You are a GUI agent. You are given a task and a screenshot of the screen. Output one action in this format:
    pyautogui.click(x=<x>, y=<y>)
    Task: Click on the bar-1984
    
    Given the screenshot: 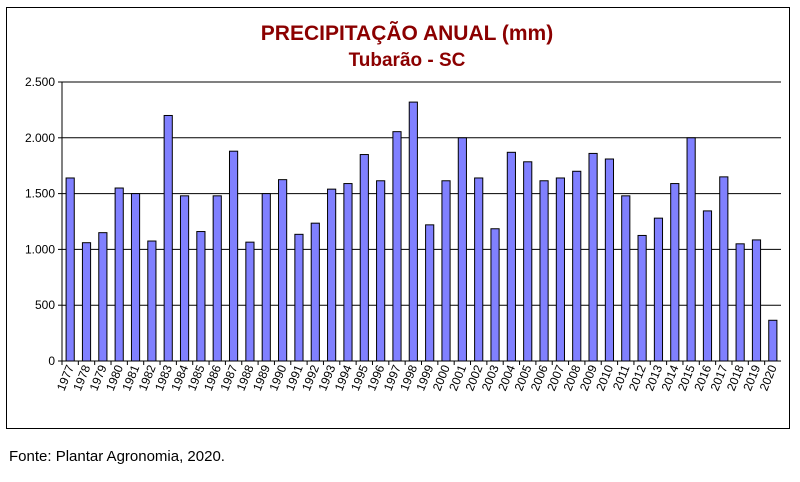 What is the action you would take?
    pyautogui.click(x=184, y=278)
    